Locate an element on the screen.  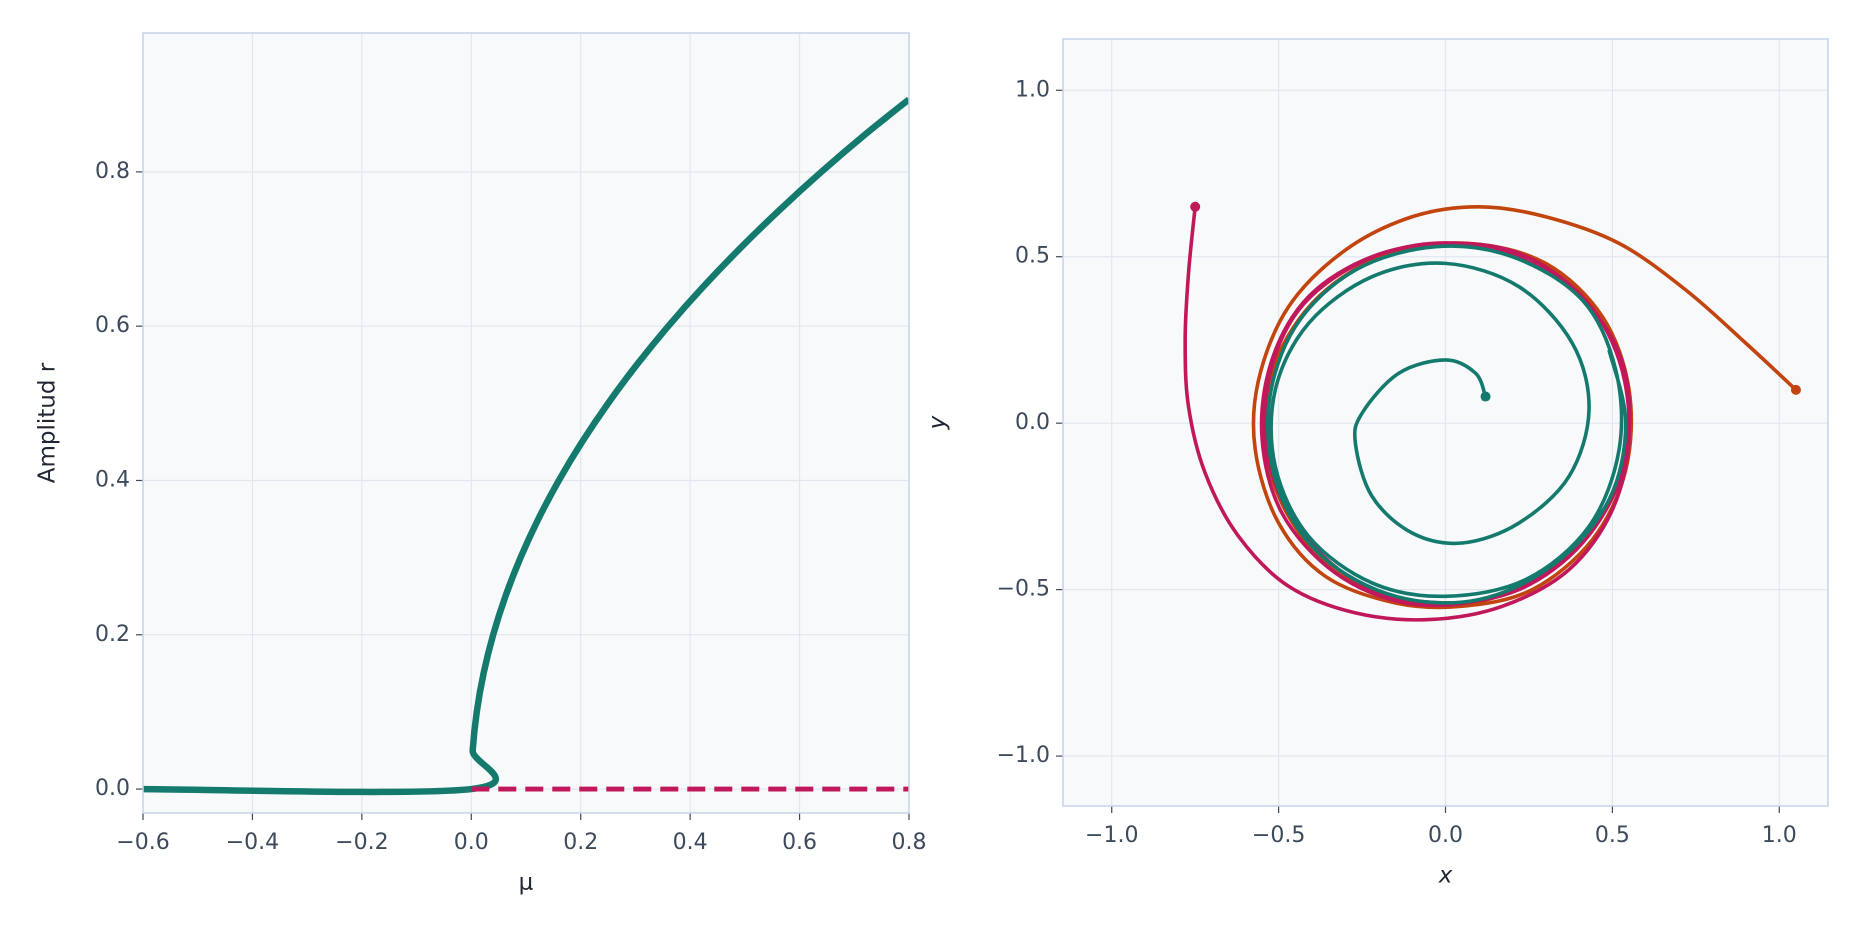
y-tick-label: 0.8 is located at coordinates (112, 171).